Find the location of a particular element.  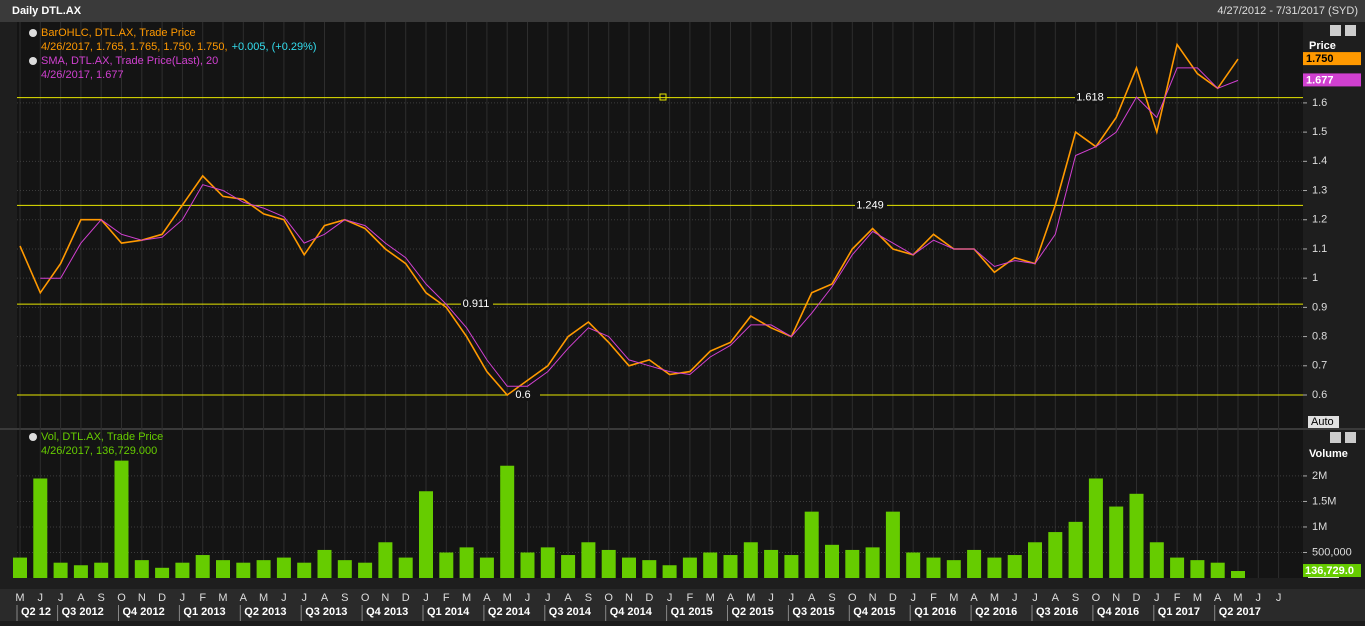

legend-name: BarOHLC, DTL.AX, Trade Price is located at coordinates (118, 33).